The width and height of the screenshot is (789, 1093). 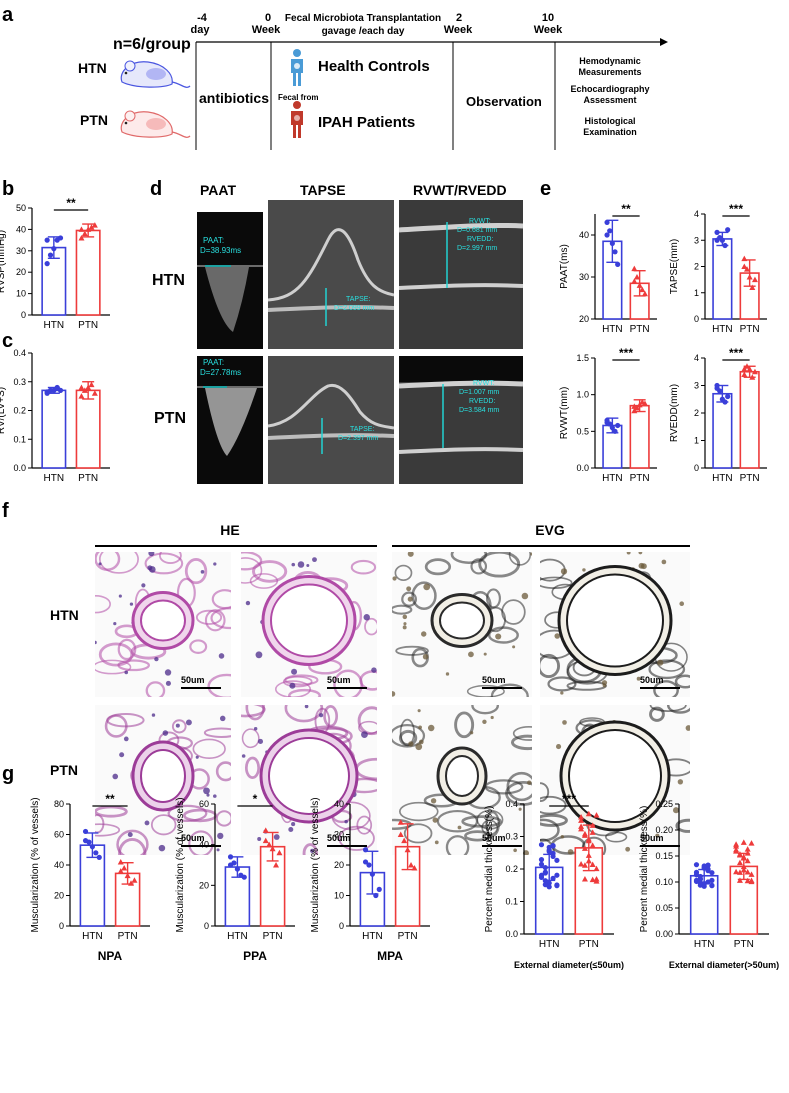 I want to click on y-tick-label: 0.3, so click(x=19, y=382).